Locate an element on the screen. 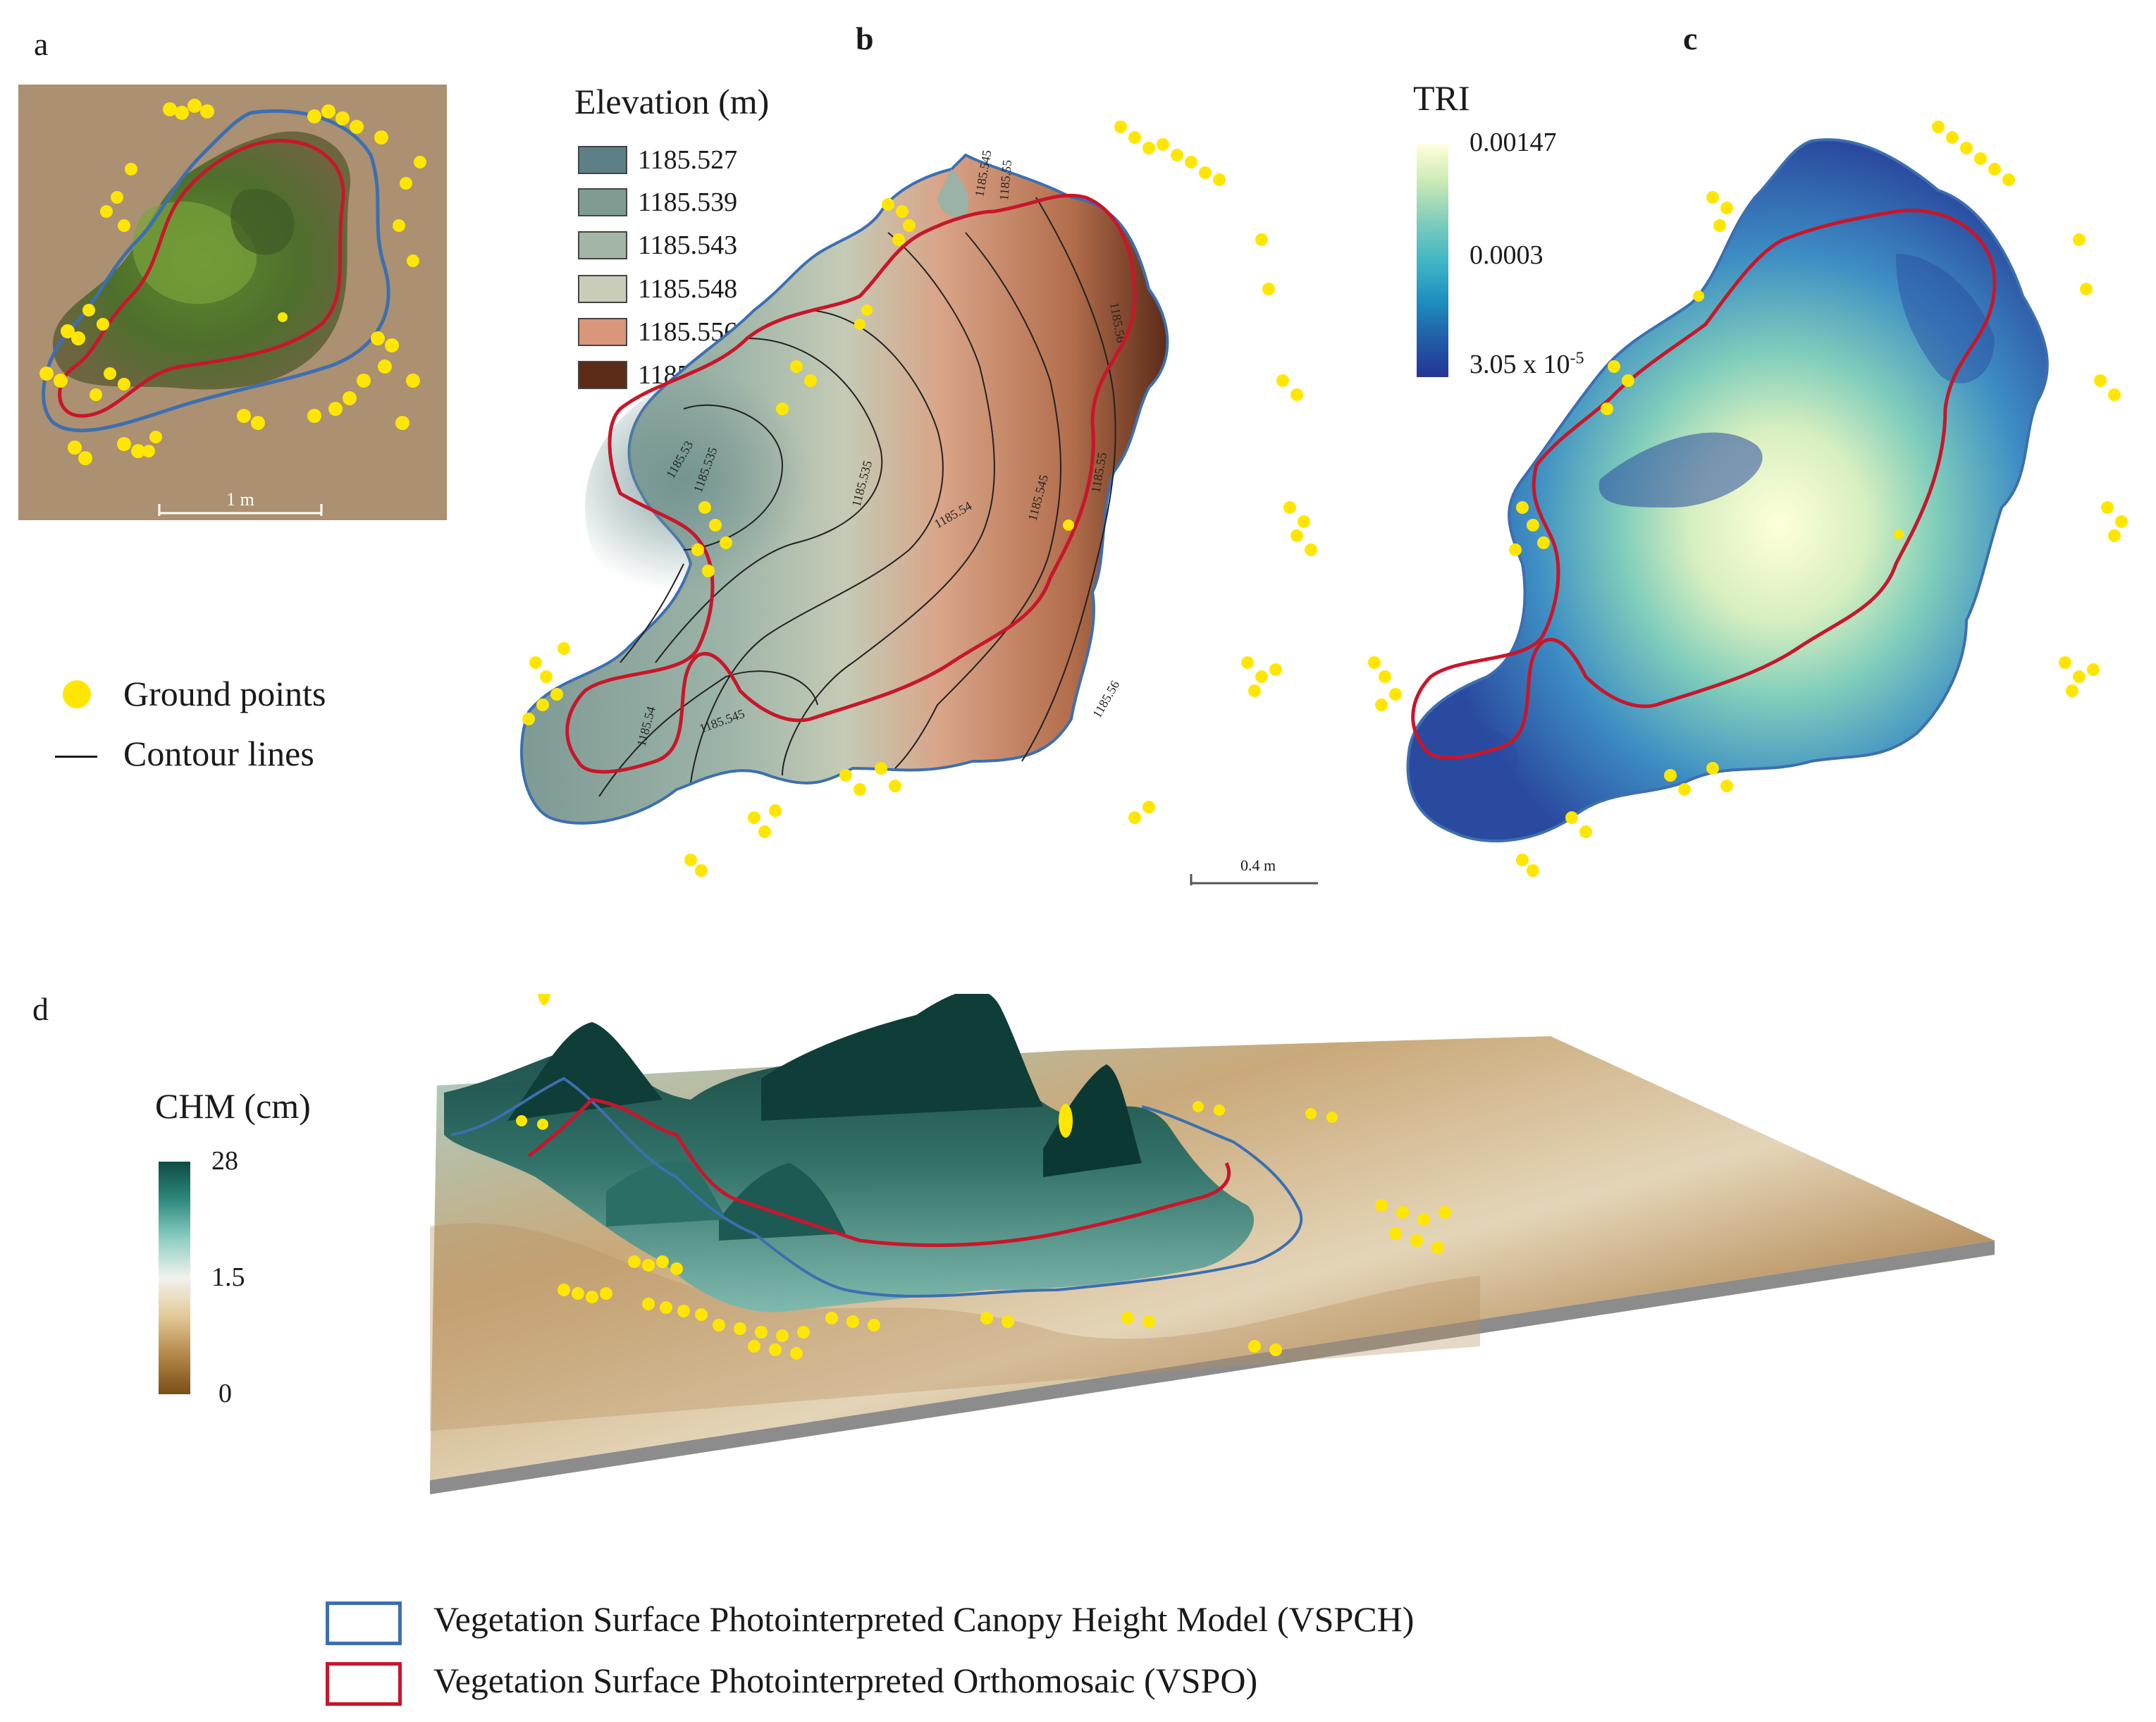  tri-min-exponent: -5 is located at coordinates (1577, 359).